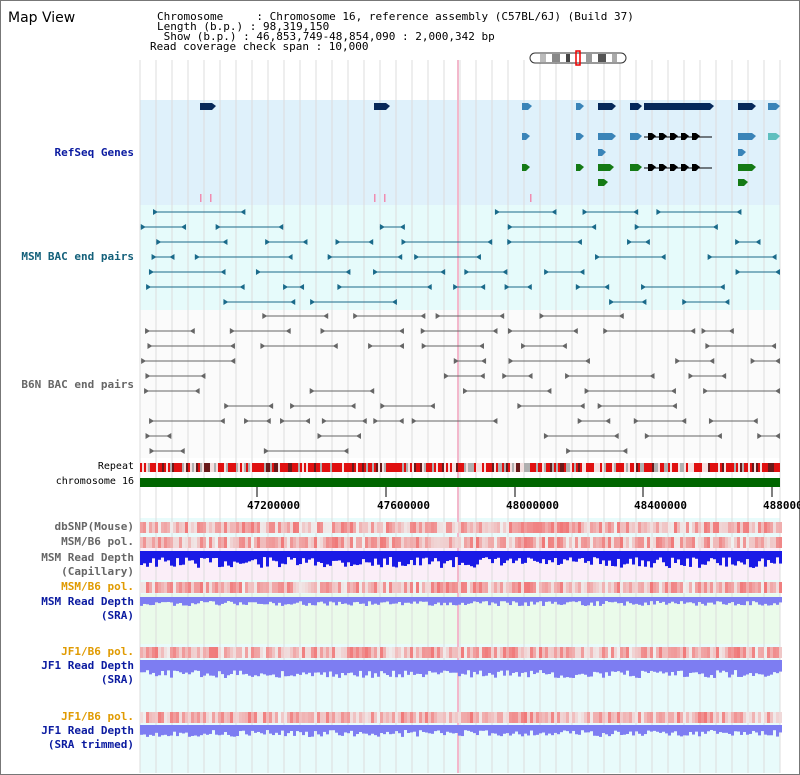  What do you see at coordinates (77, 256) in the screenshot?
I see `track-label-msm-bac: MSM BAC end pairs` at bounding box center [77, 256].